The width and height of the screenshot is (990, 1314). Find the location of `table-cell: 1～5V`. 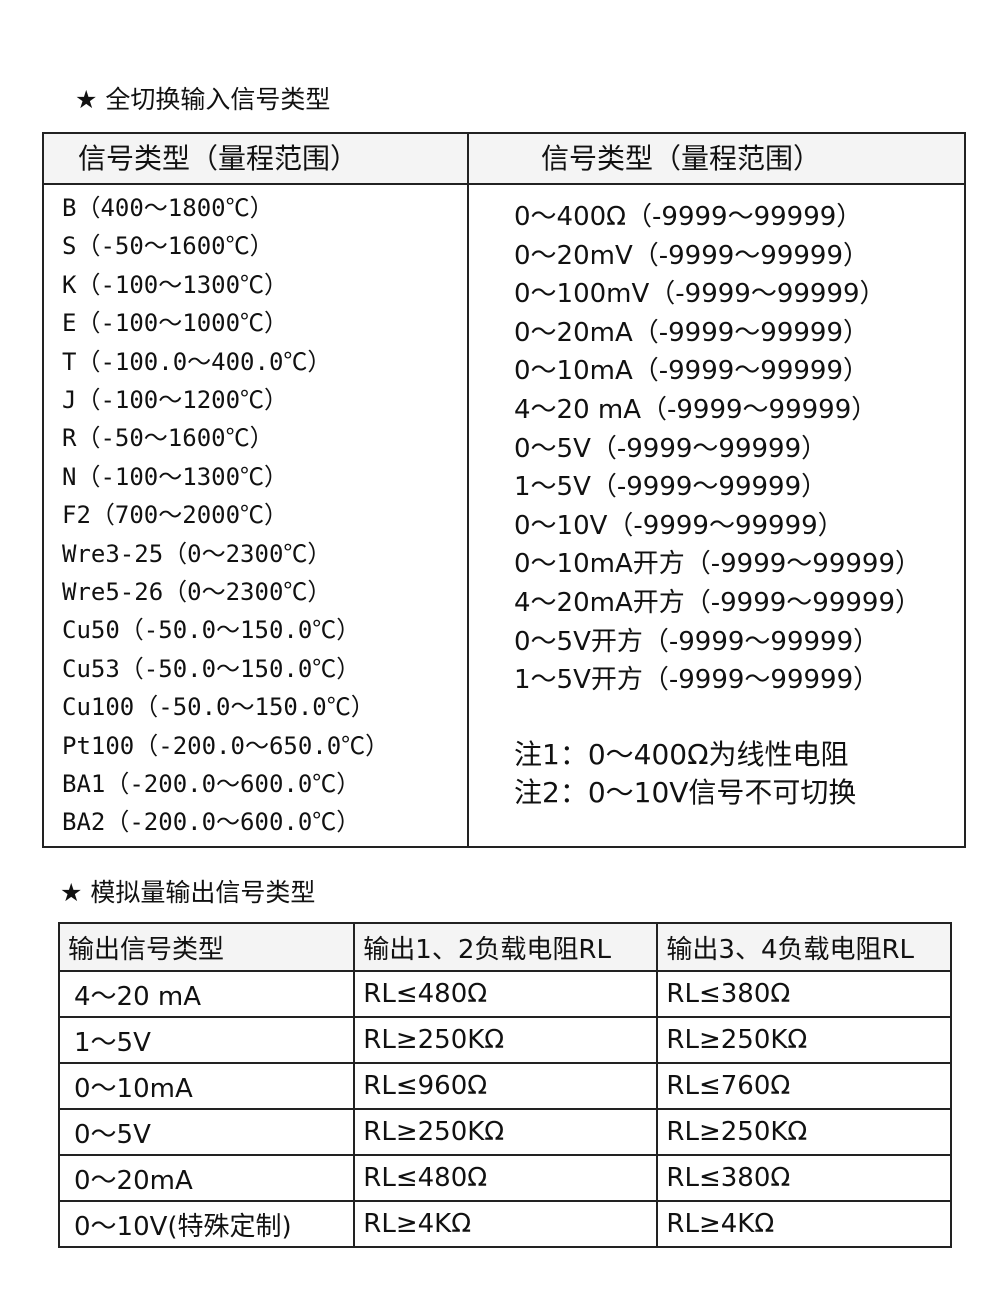

table-cell: 1～5V is located at coordinates (206, 1040).